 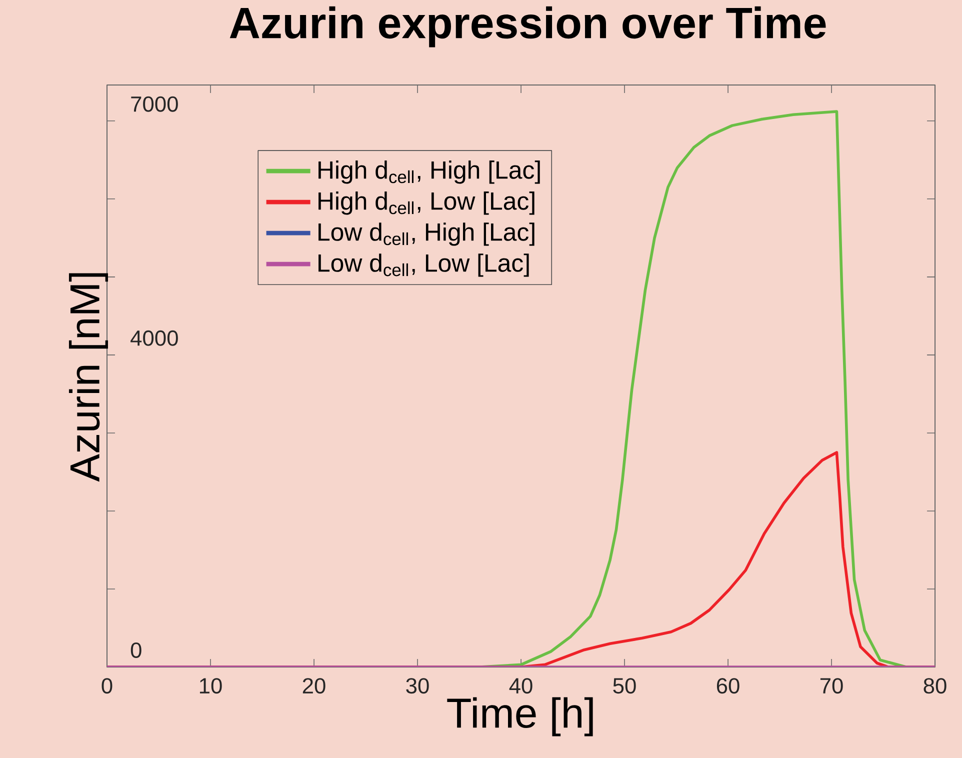 What do you see at coordinates (417, 686) in the screenshot?
I see `x-tick-label: 30` at bounding box center [417, 686].